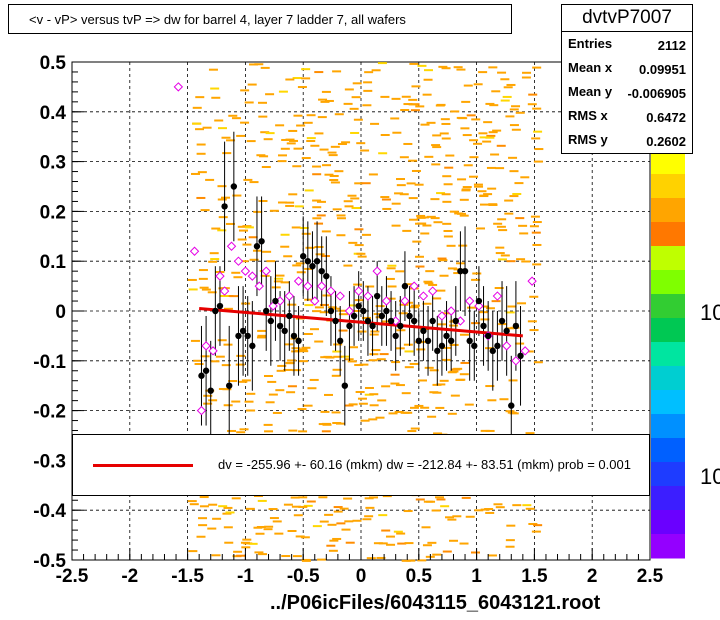 This screenshot has height=620, width=720. I want to click on x-tick-label: 2.5, so click(650, 576).